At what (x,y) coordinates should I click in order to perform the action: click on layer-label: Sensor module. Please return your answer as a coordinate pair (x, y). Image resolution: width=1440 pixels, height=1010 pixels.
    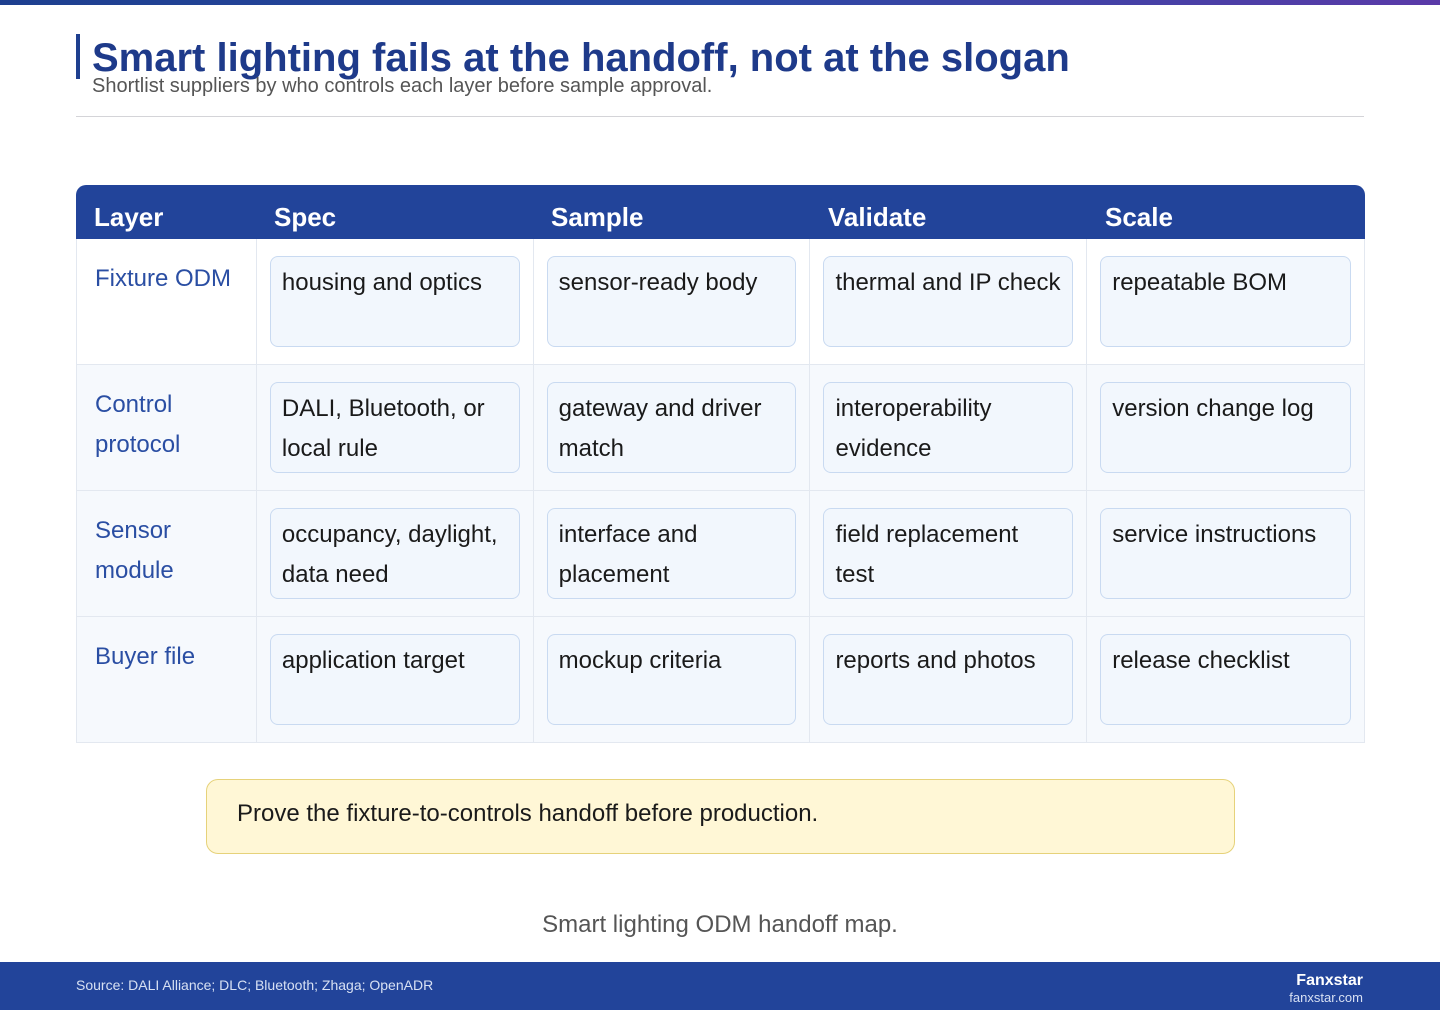
    Looking at the image, I should click on (134, 550).